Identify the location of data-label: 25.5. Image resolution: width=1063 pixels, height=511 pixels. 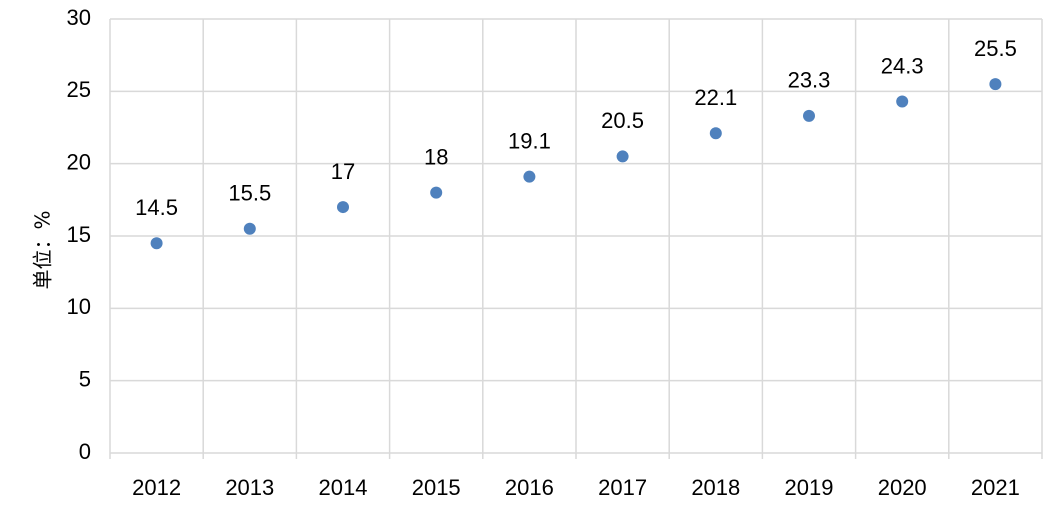
(995, 48).